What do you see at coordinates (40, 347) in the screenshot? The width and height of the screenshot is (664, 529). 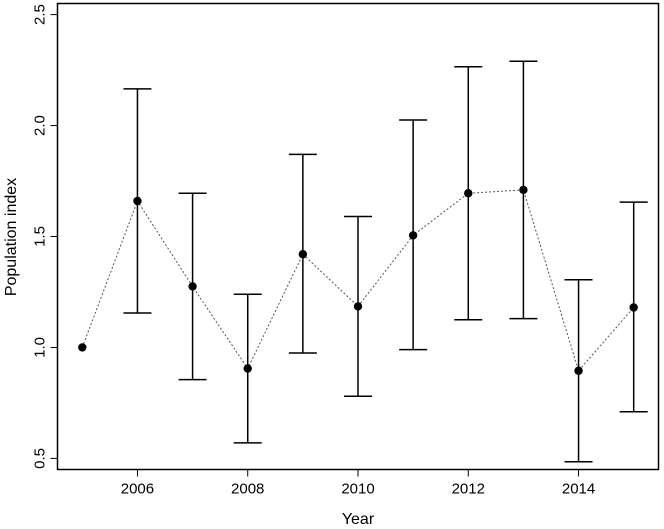 I see `y-tick-label-1: 1.0` at bounding box center [40, 347].